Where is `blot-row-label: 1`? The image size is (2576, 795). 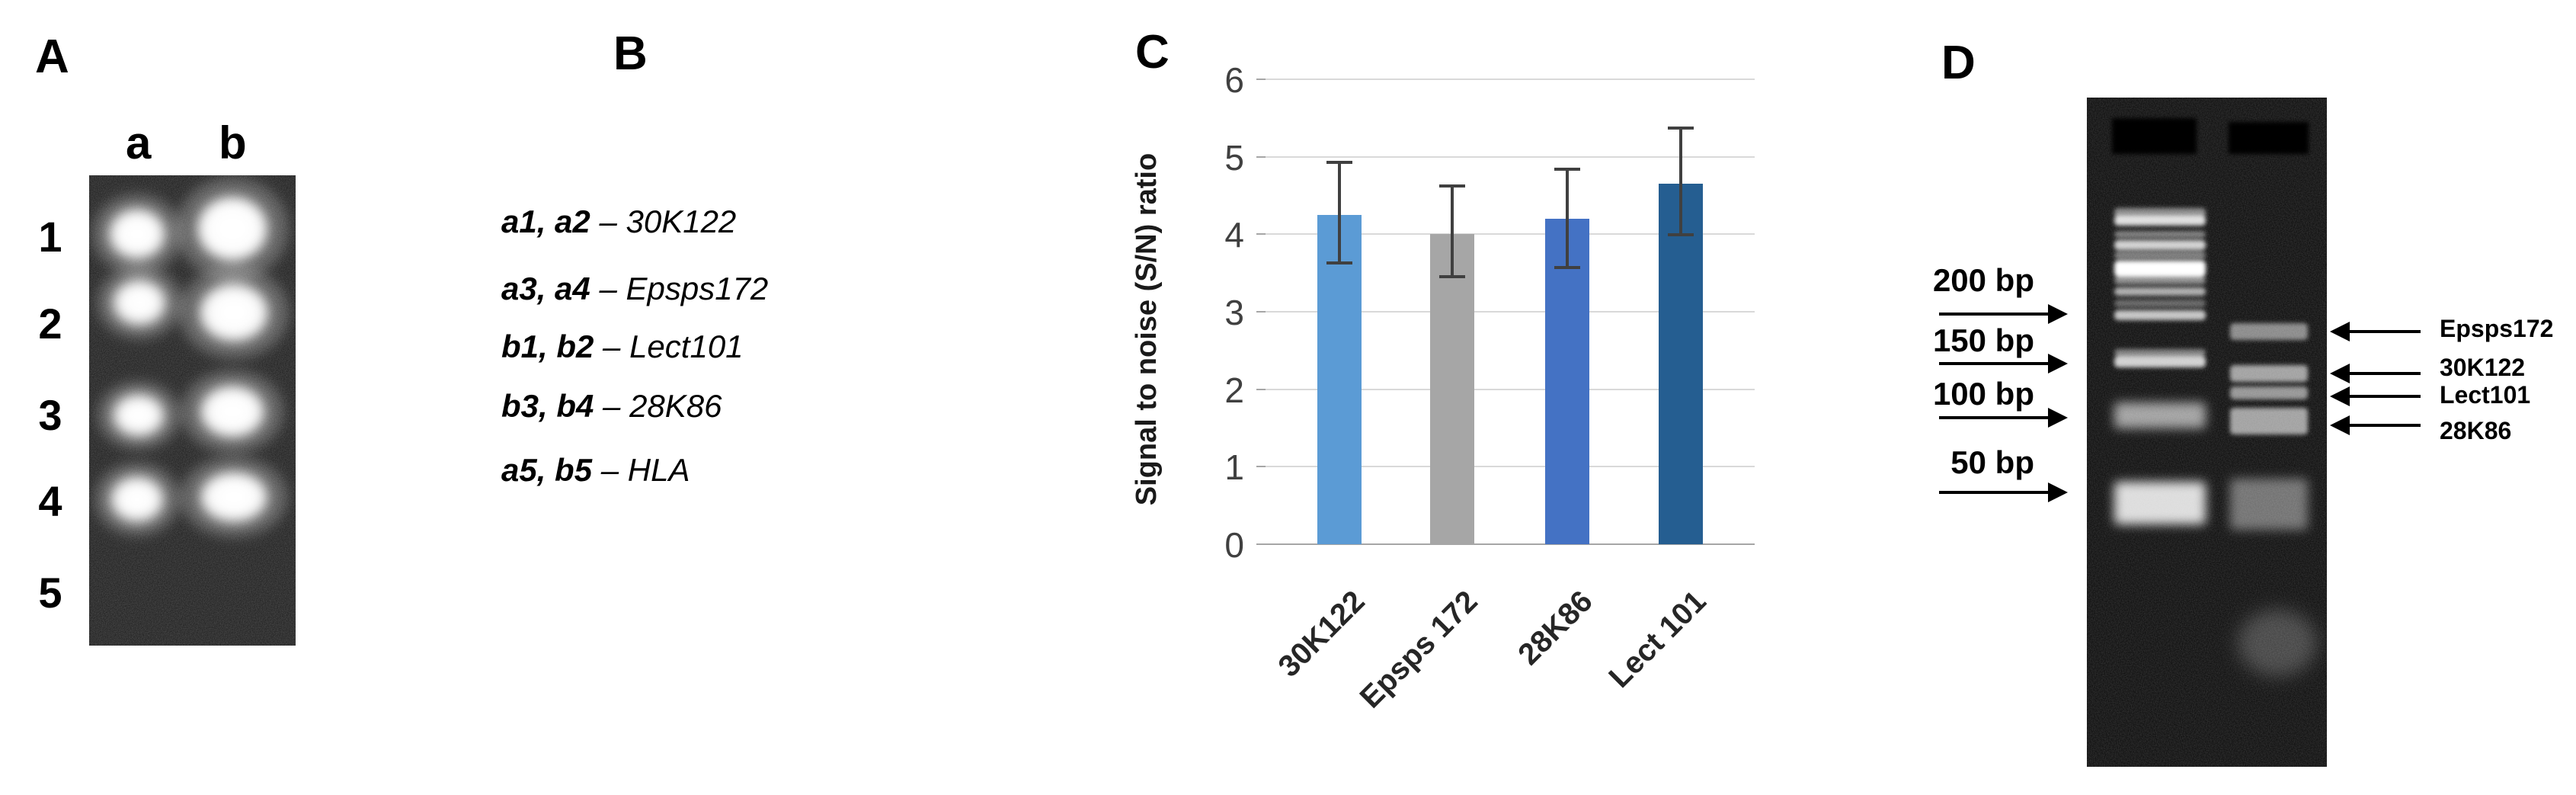 blot-row-label: 1 is located at coordinates (50, 237).